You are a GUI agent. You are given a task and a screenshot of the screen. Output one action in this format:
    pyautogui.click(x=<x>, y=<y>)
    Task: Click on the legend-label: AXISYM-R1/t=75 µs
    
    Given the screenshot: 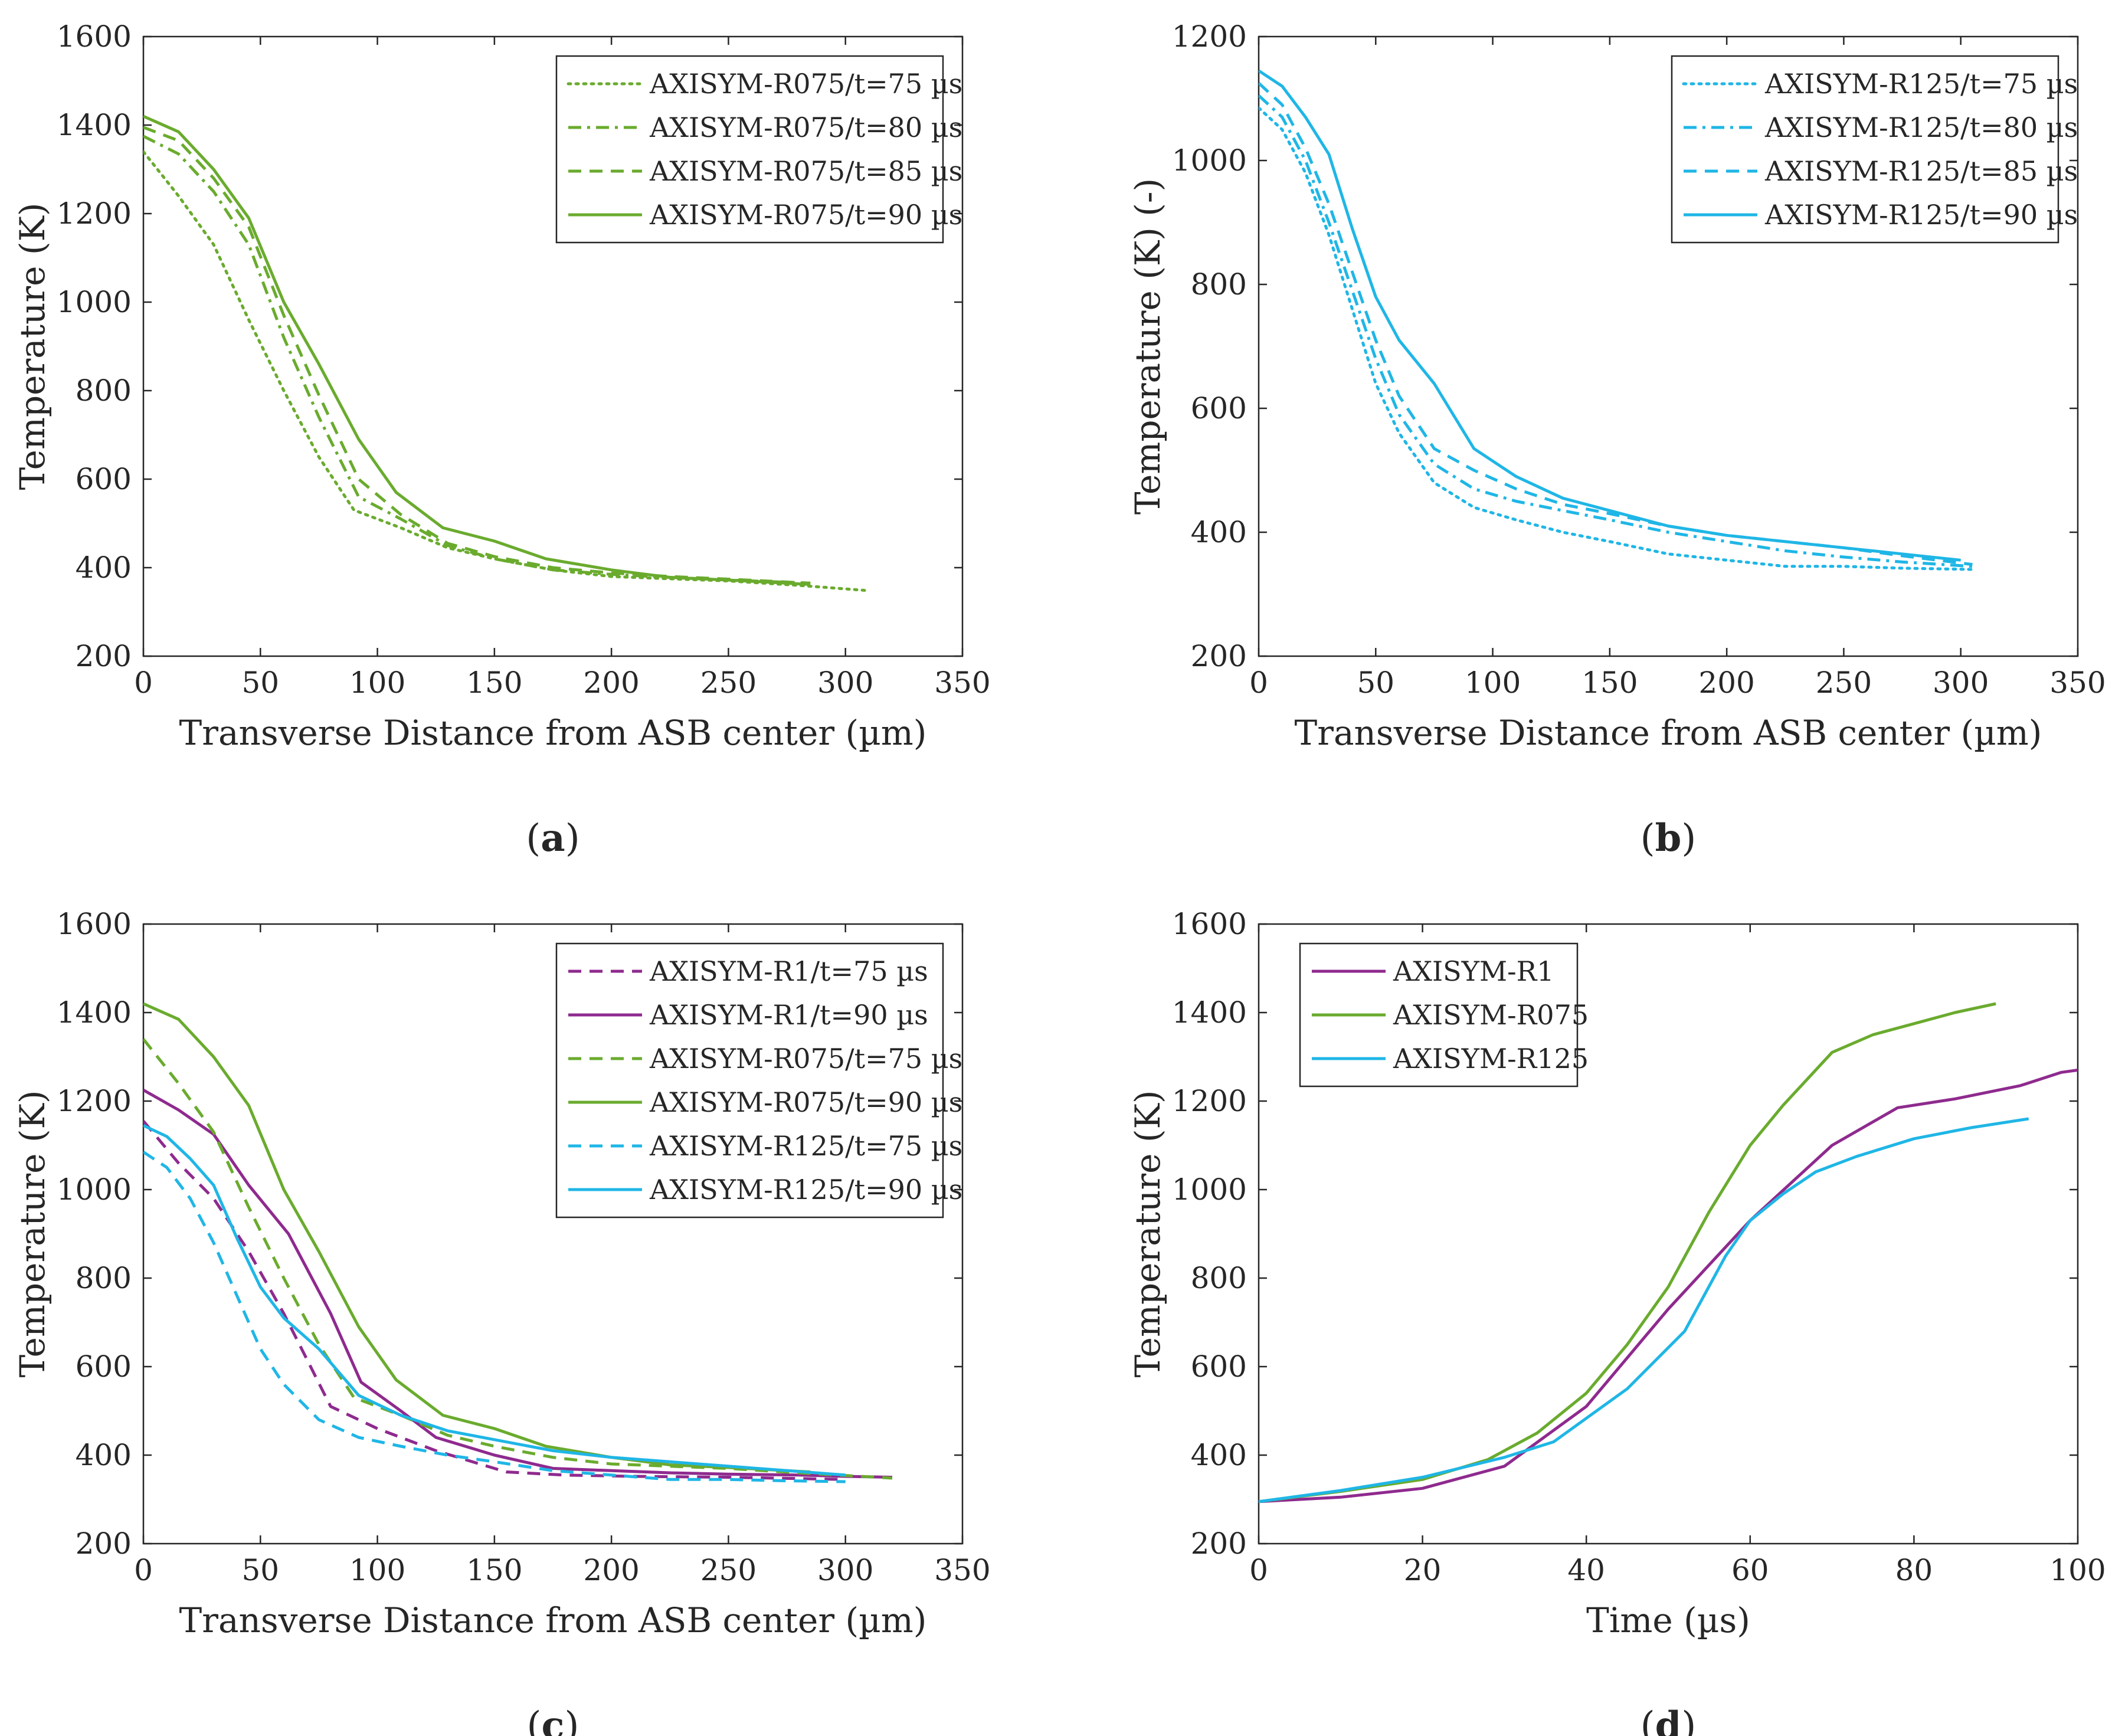 What is the action you would take?
    pyautogui.click(x=788, y=971)
    